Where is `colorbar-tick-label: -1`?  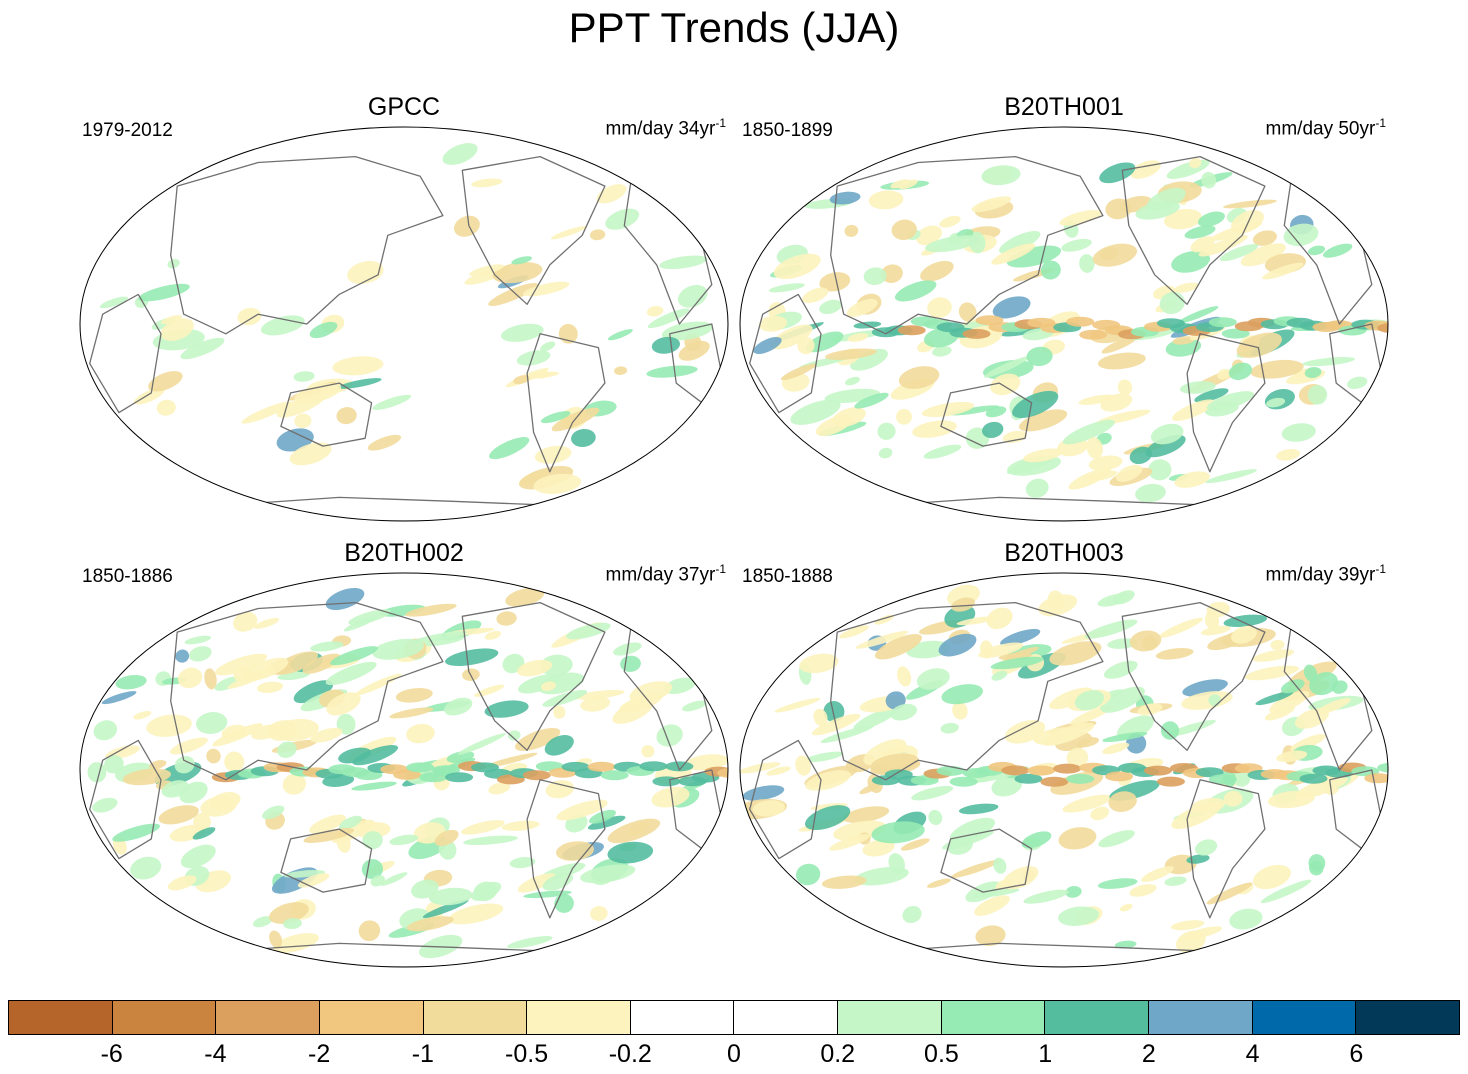 colorbar-tick-label: -1 is located at coordinates (422, 1054).